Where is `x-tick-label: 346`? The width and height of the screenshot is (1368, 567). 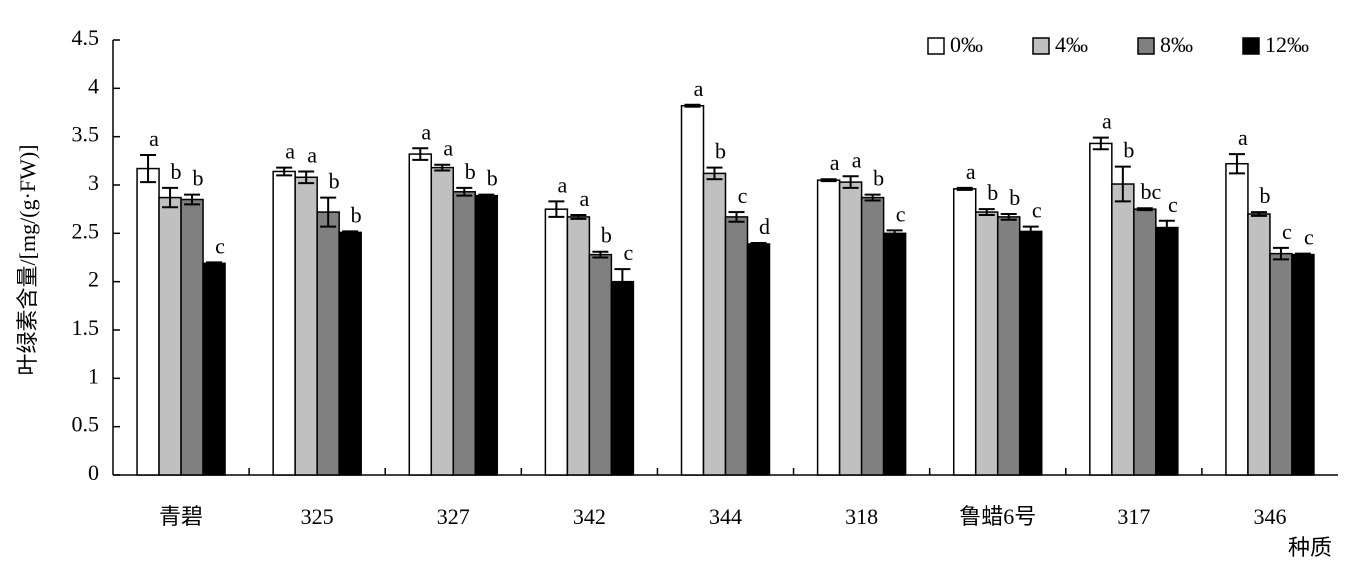
x-tick-label: 346 is located at coordinates (1269, 516).